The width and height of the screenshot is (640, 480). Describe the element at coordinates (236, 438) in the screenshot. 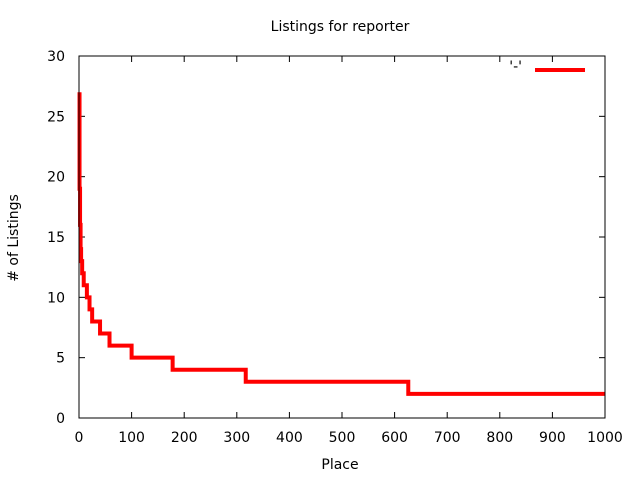

I see `x-tick-label: 300` at that location.